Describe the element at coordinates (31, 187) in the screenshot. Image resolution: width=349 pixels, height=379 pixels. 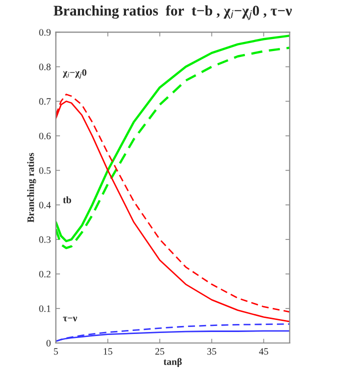
I see `y-axis-title: Branching ratios` at that location.